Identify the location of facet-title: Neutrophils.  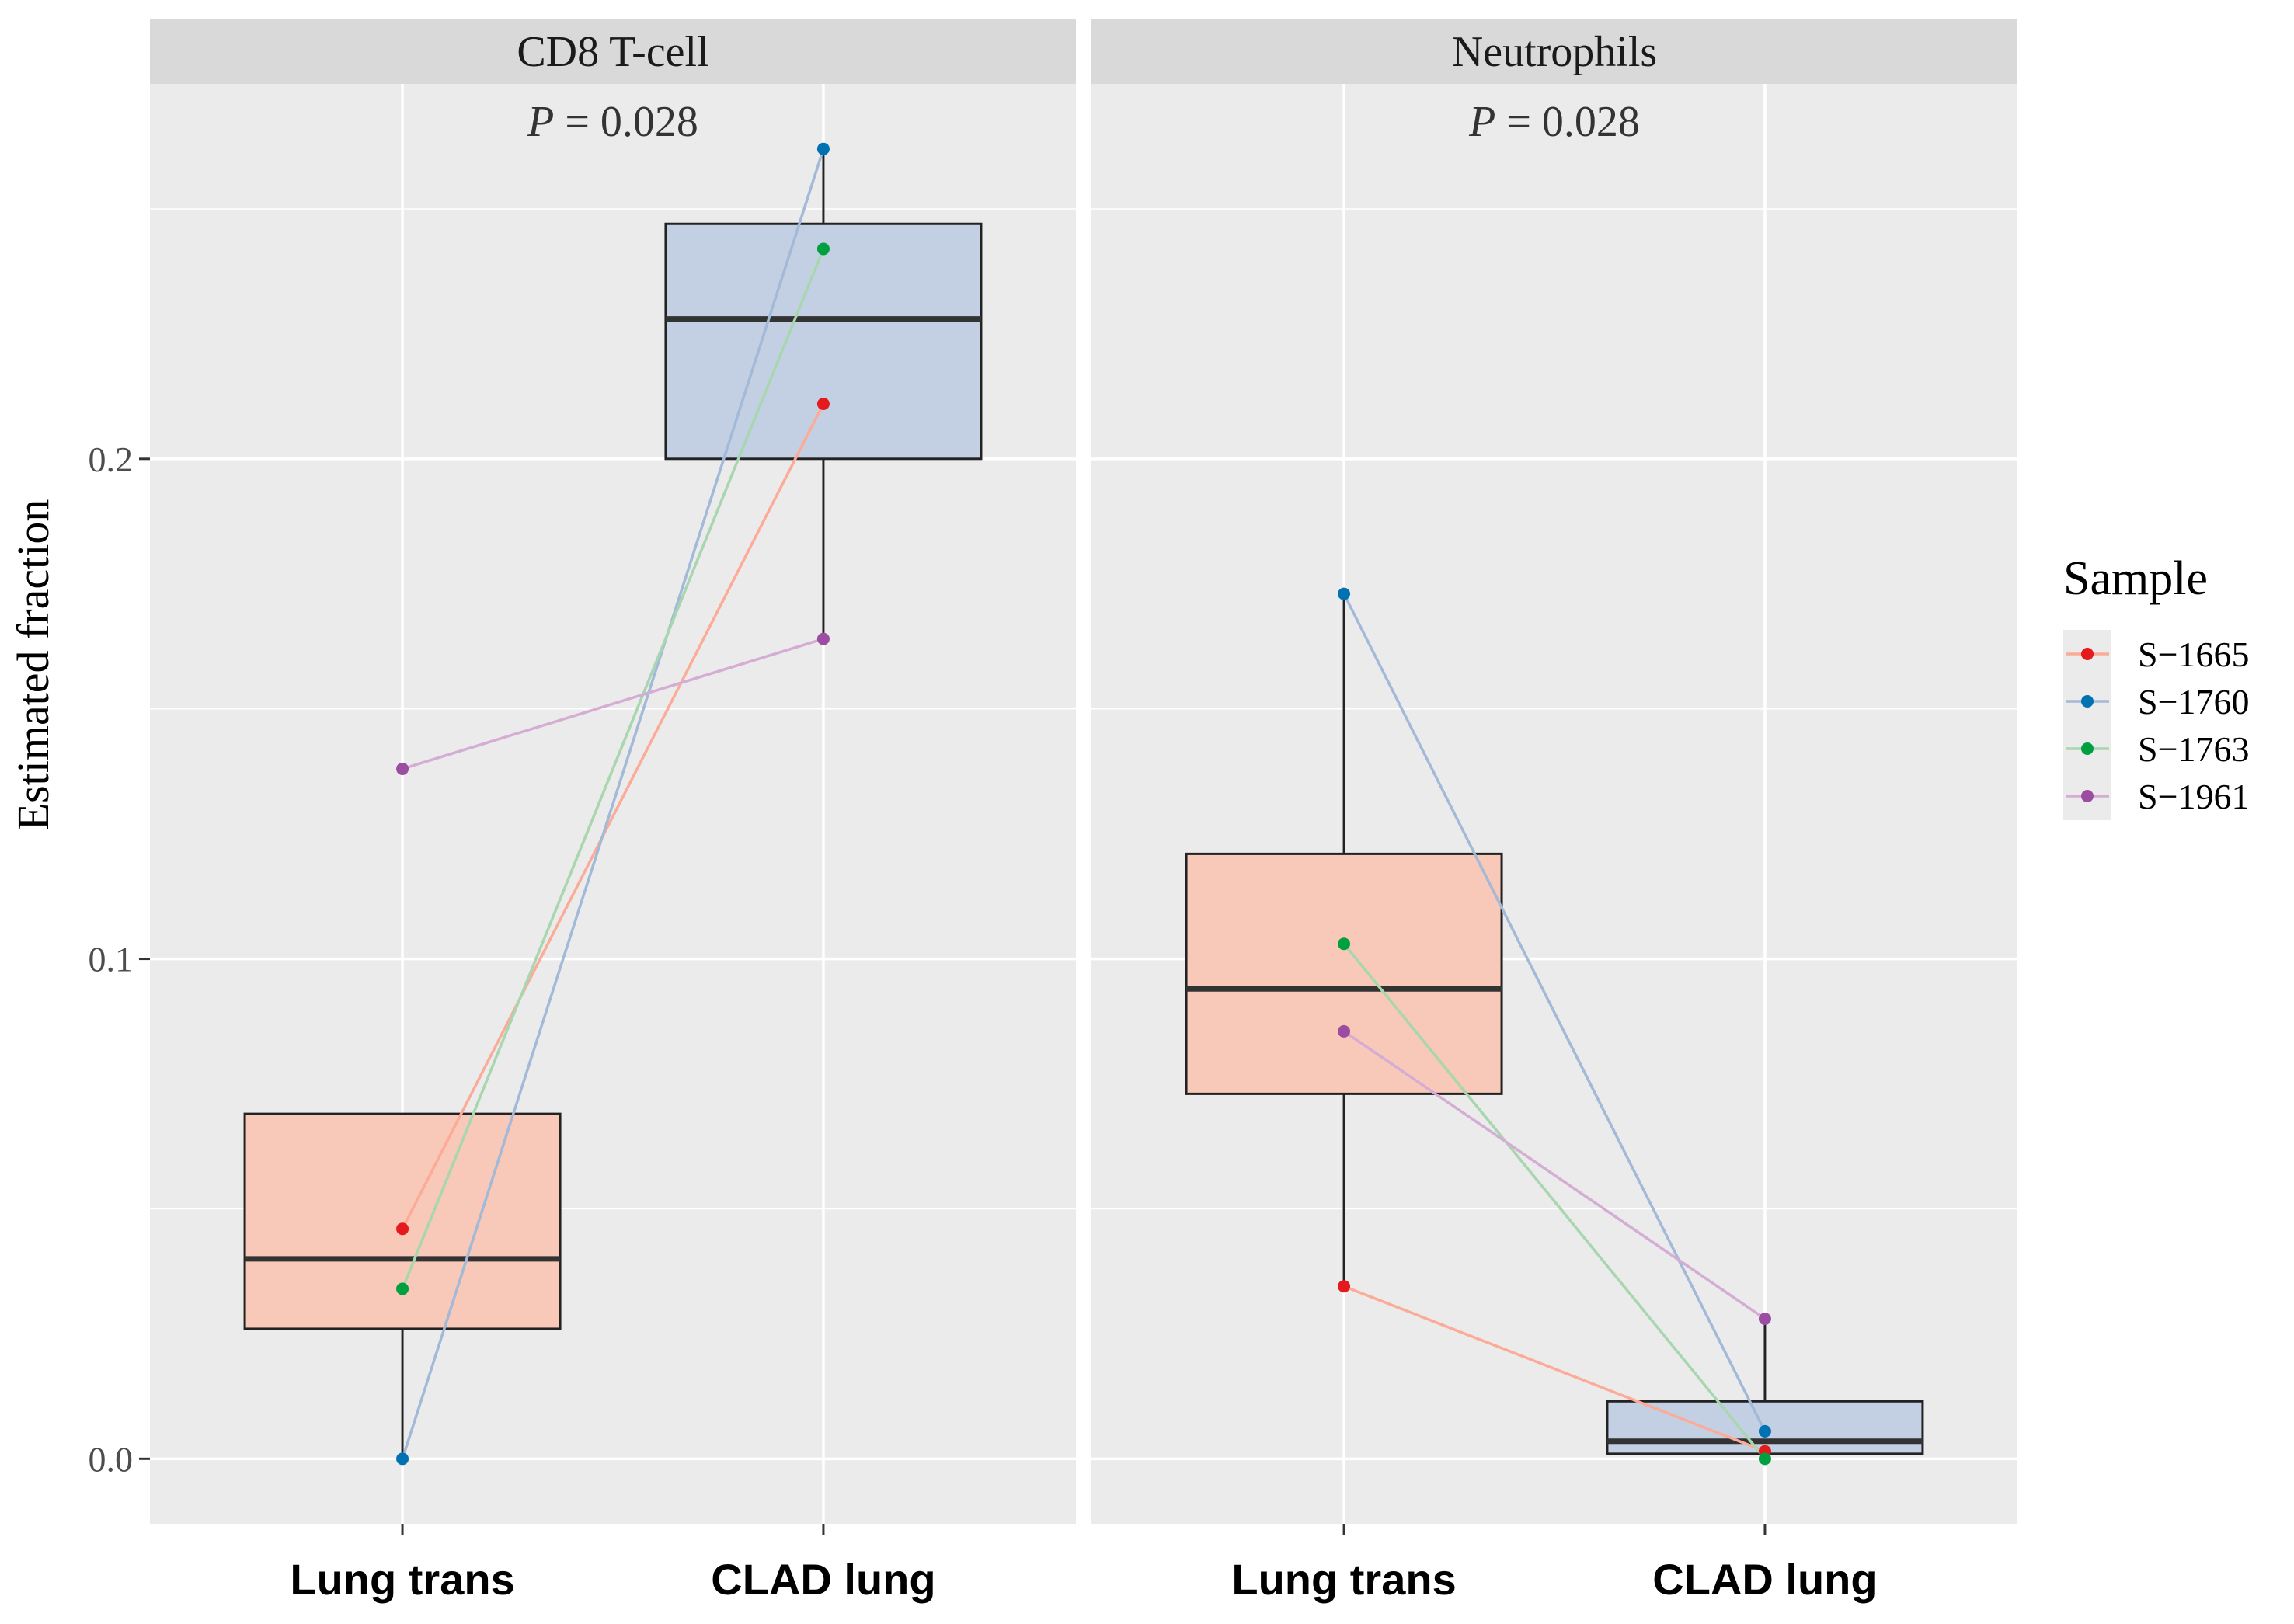
(1554, 52).